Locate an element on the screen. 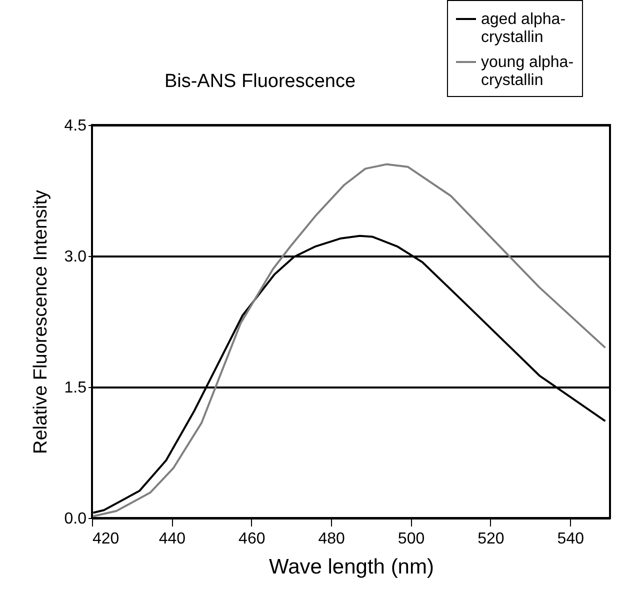 The width and height of the screenshot is (621, 591). x-tick-label: 540 is located at coordinates (570, 539).